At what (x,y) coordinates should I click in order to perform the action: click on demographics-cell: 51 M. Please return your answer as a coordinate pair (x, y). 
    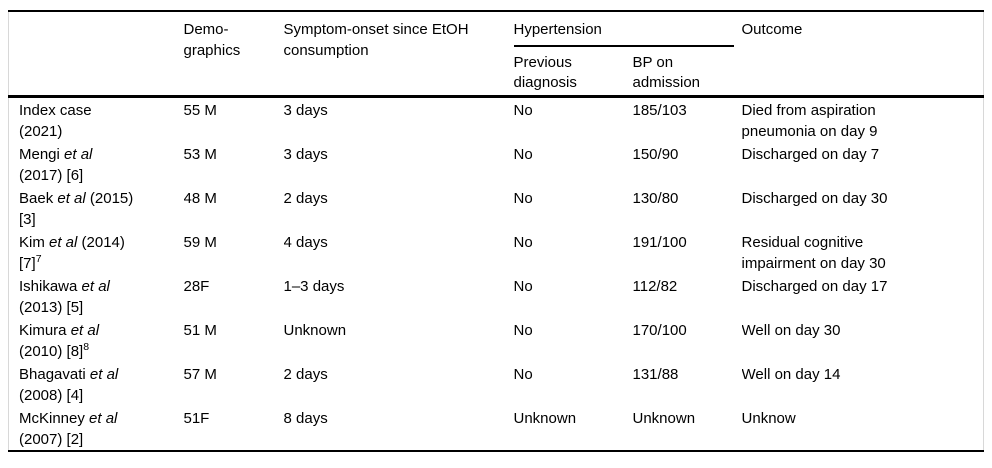
    Looking at the image, I should click on (200, 330).